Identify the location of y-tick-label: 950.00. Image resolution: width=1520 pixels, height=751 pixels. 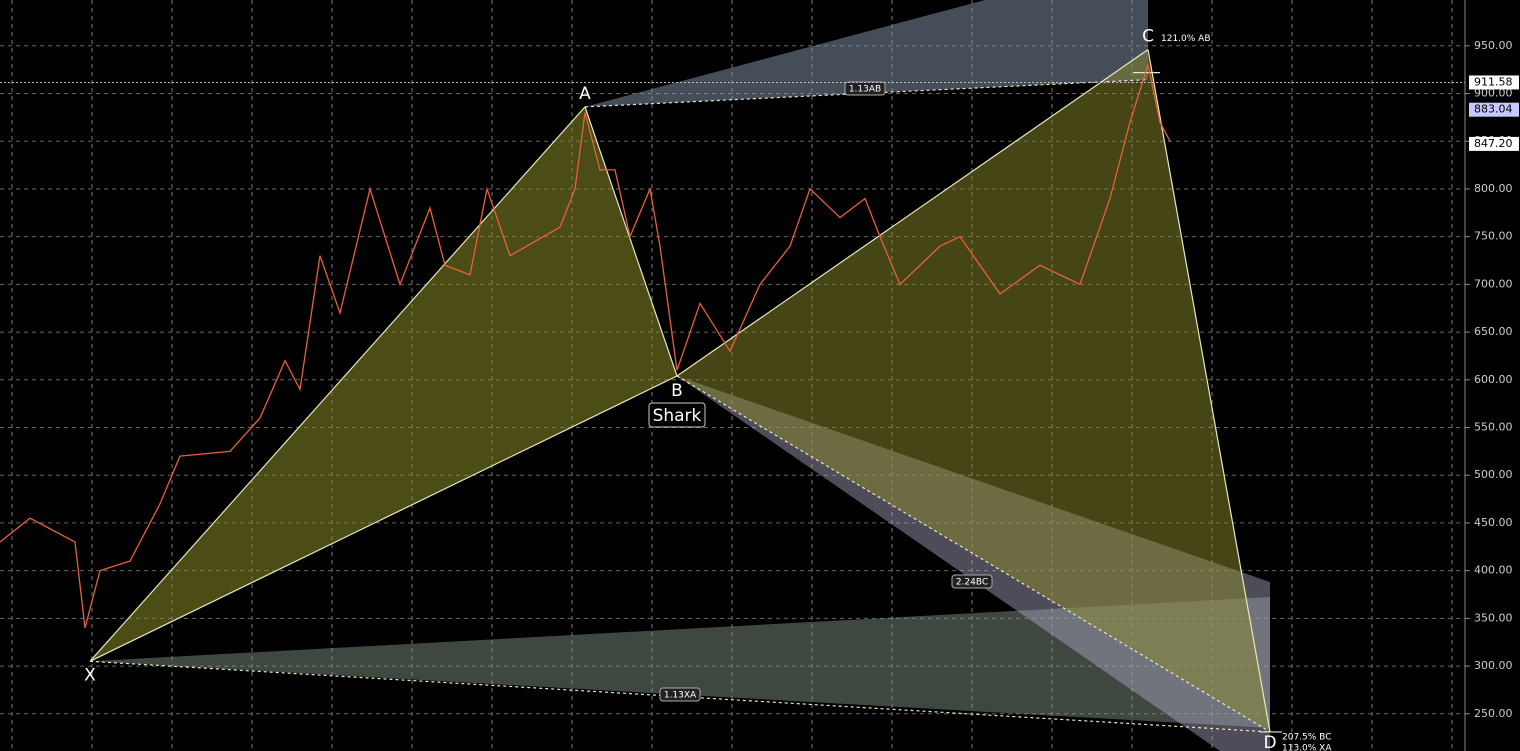
(1493, 45).